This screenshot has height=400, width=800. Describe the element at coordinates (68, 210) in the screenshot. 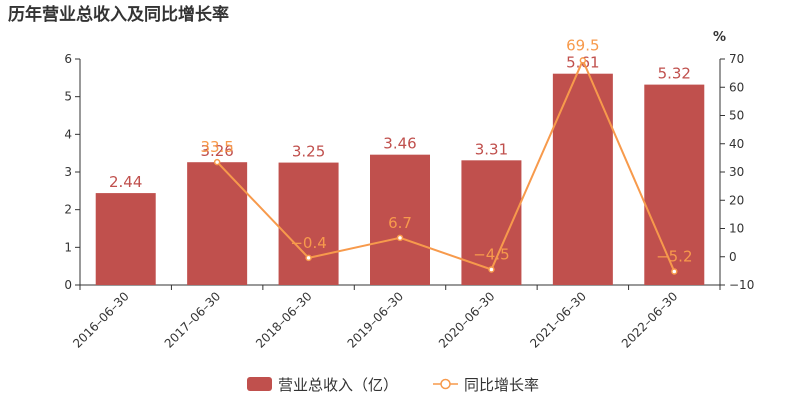

I see `left-axis-tick-label: 2` at that location.